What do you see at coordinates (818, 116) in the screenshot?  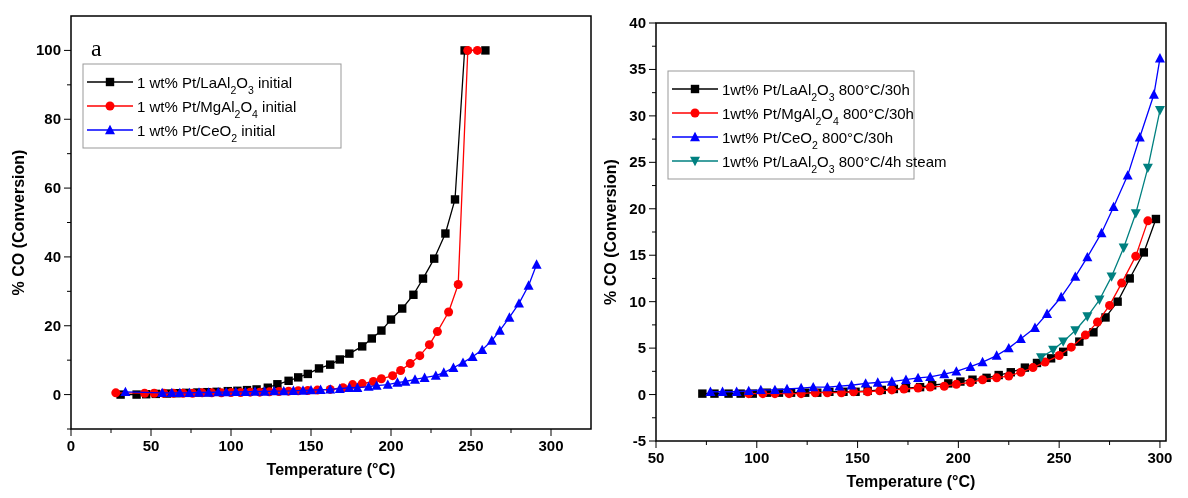 I see `legend-label: 1wt% Pt/MgAl$_{2}$O$_{4}$ 800°C/30h` at bounding box center [818, 116].